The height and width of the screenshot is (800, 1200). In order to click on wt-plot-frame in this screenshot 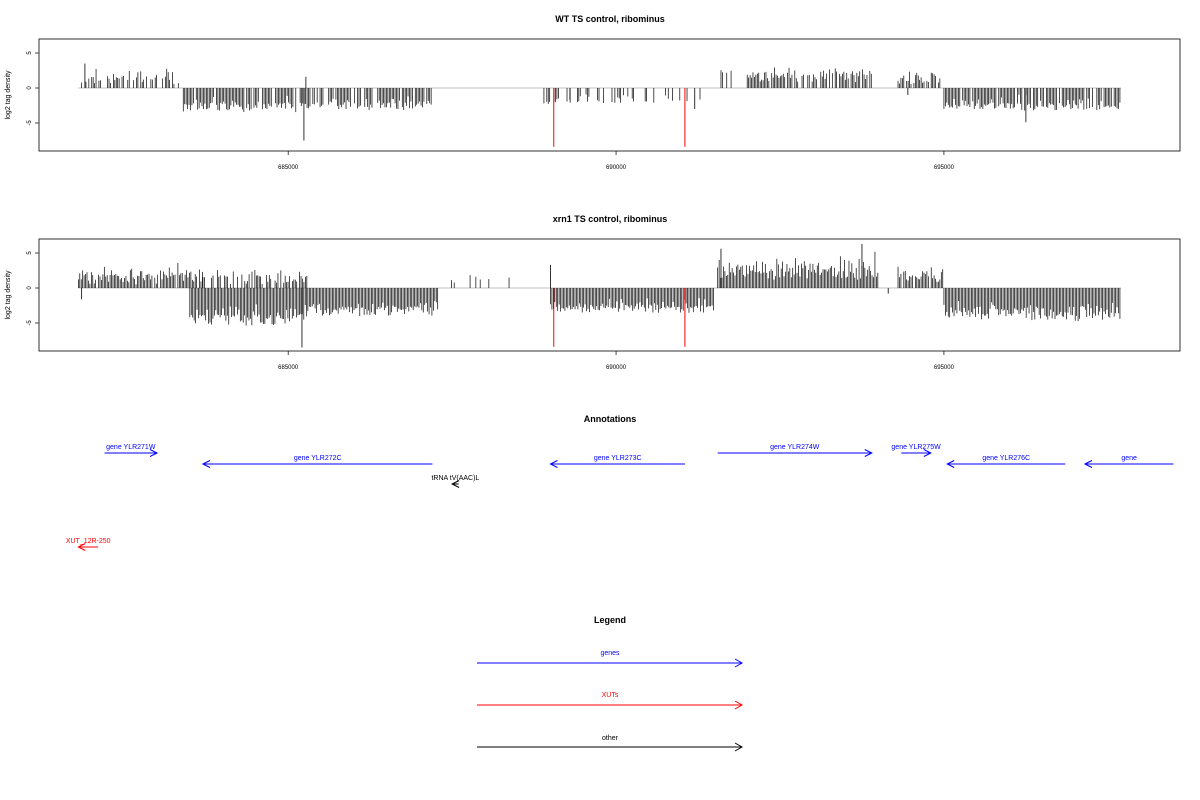, I will do `click(609, 95)`.